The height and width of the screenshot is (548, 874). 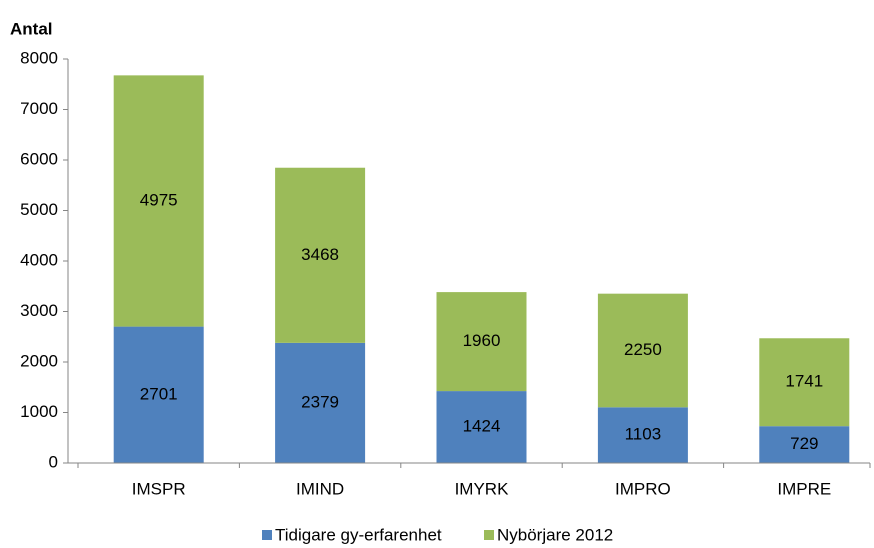 I want to click on data-label: 729, so click(x=804, y=443).